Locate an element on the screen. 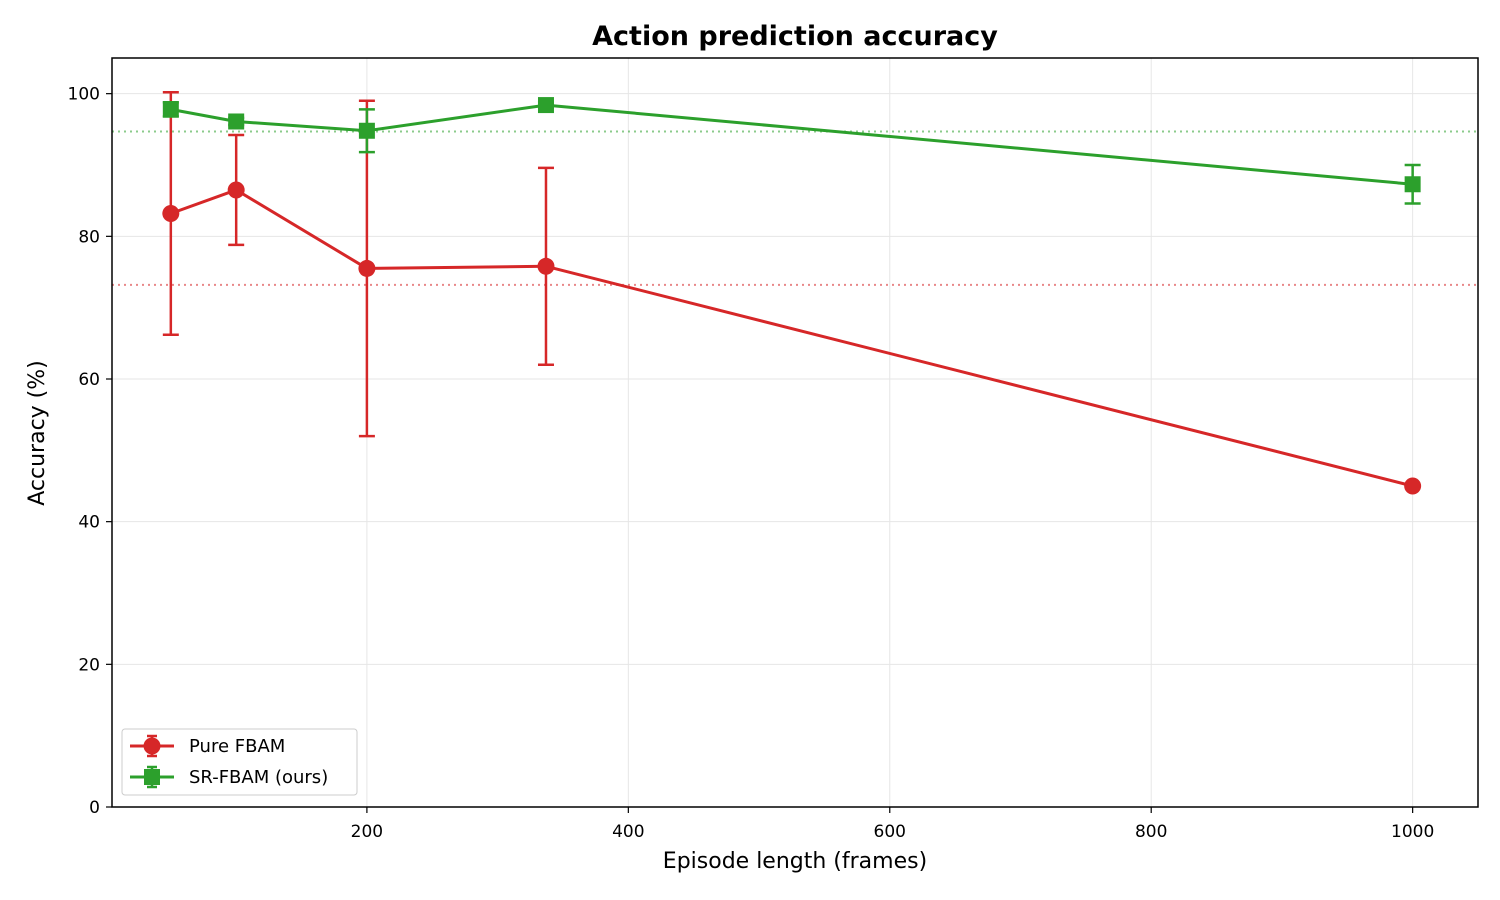  x-tick-label: 800 is located at coordinates (1151, 832).